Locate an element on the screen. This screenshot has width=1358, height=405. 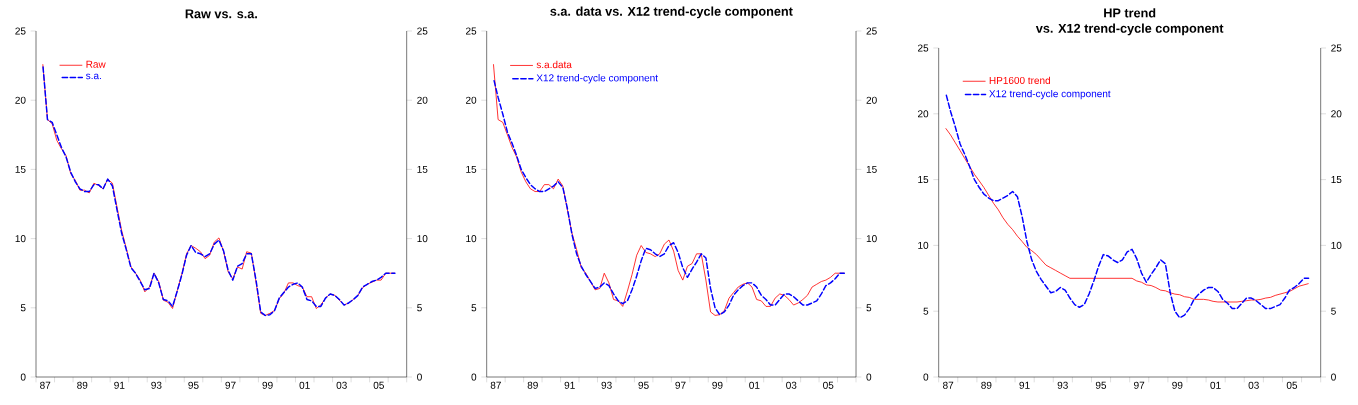
legend-label: HP1600 trend is located at coordinates (1019, 80).